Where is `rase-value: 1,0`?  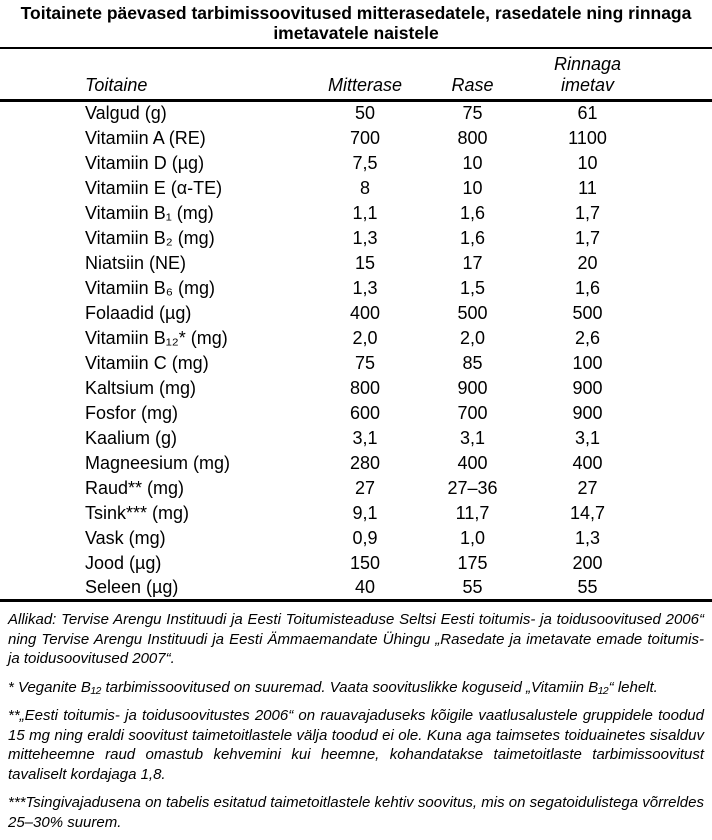 rase-value: 1,0 is located at coordinates (472, 537).